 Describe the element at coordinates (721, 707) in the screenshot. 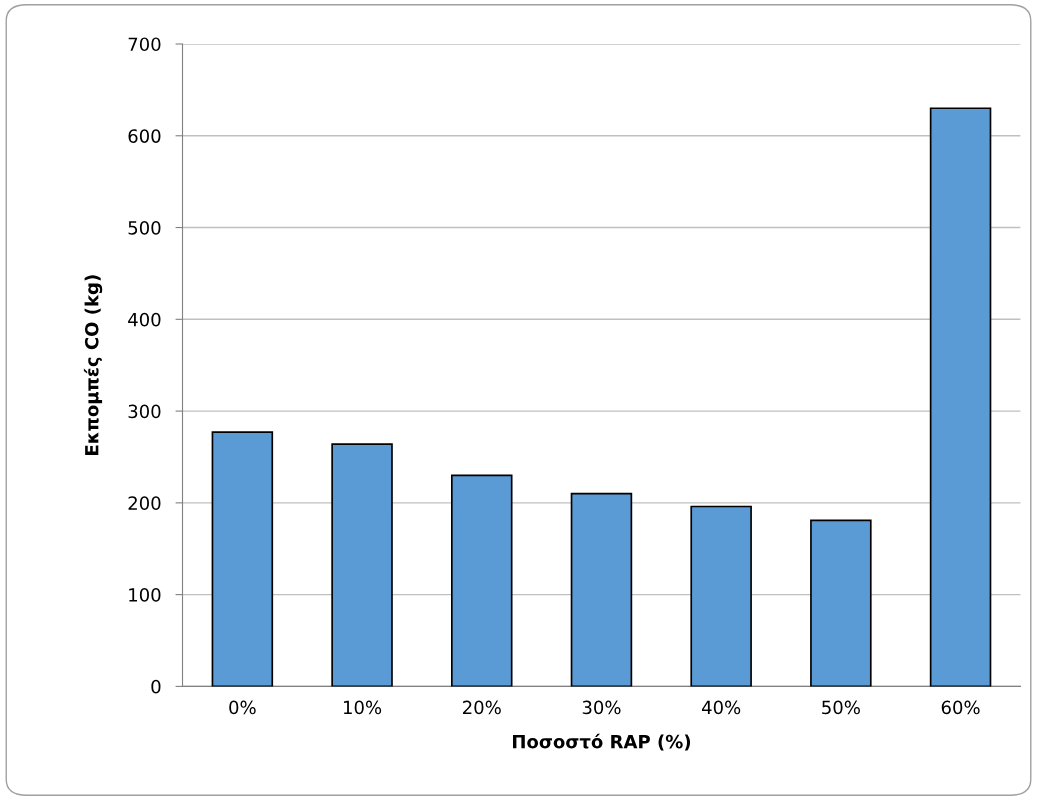

I see `x-tick-label: 40%` at that location.